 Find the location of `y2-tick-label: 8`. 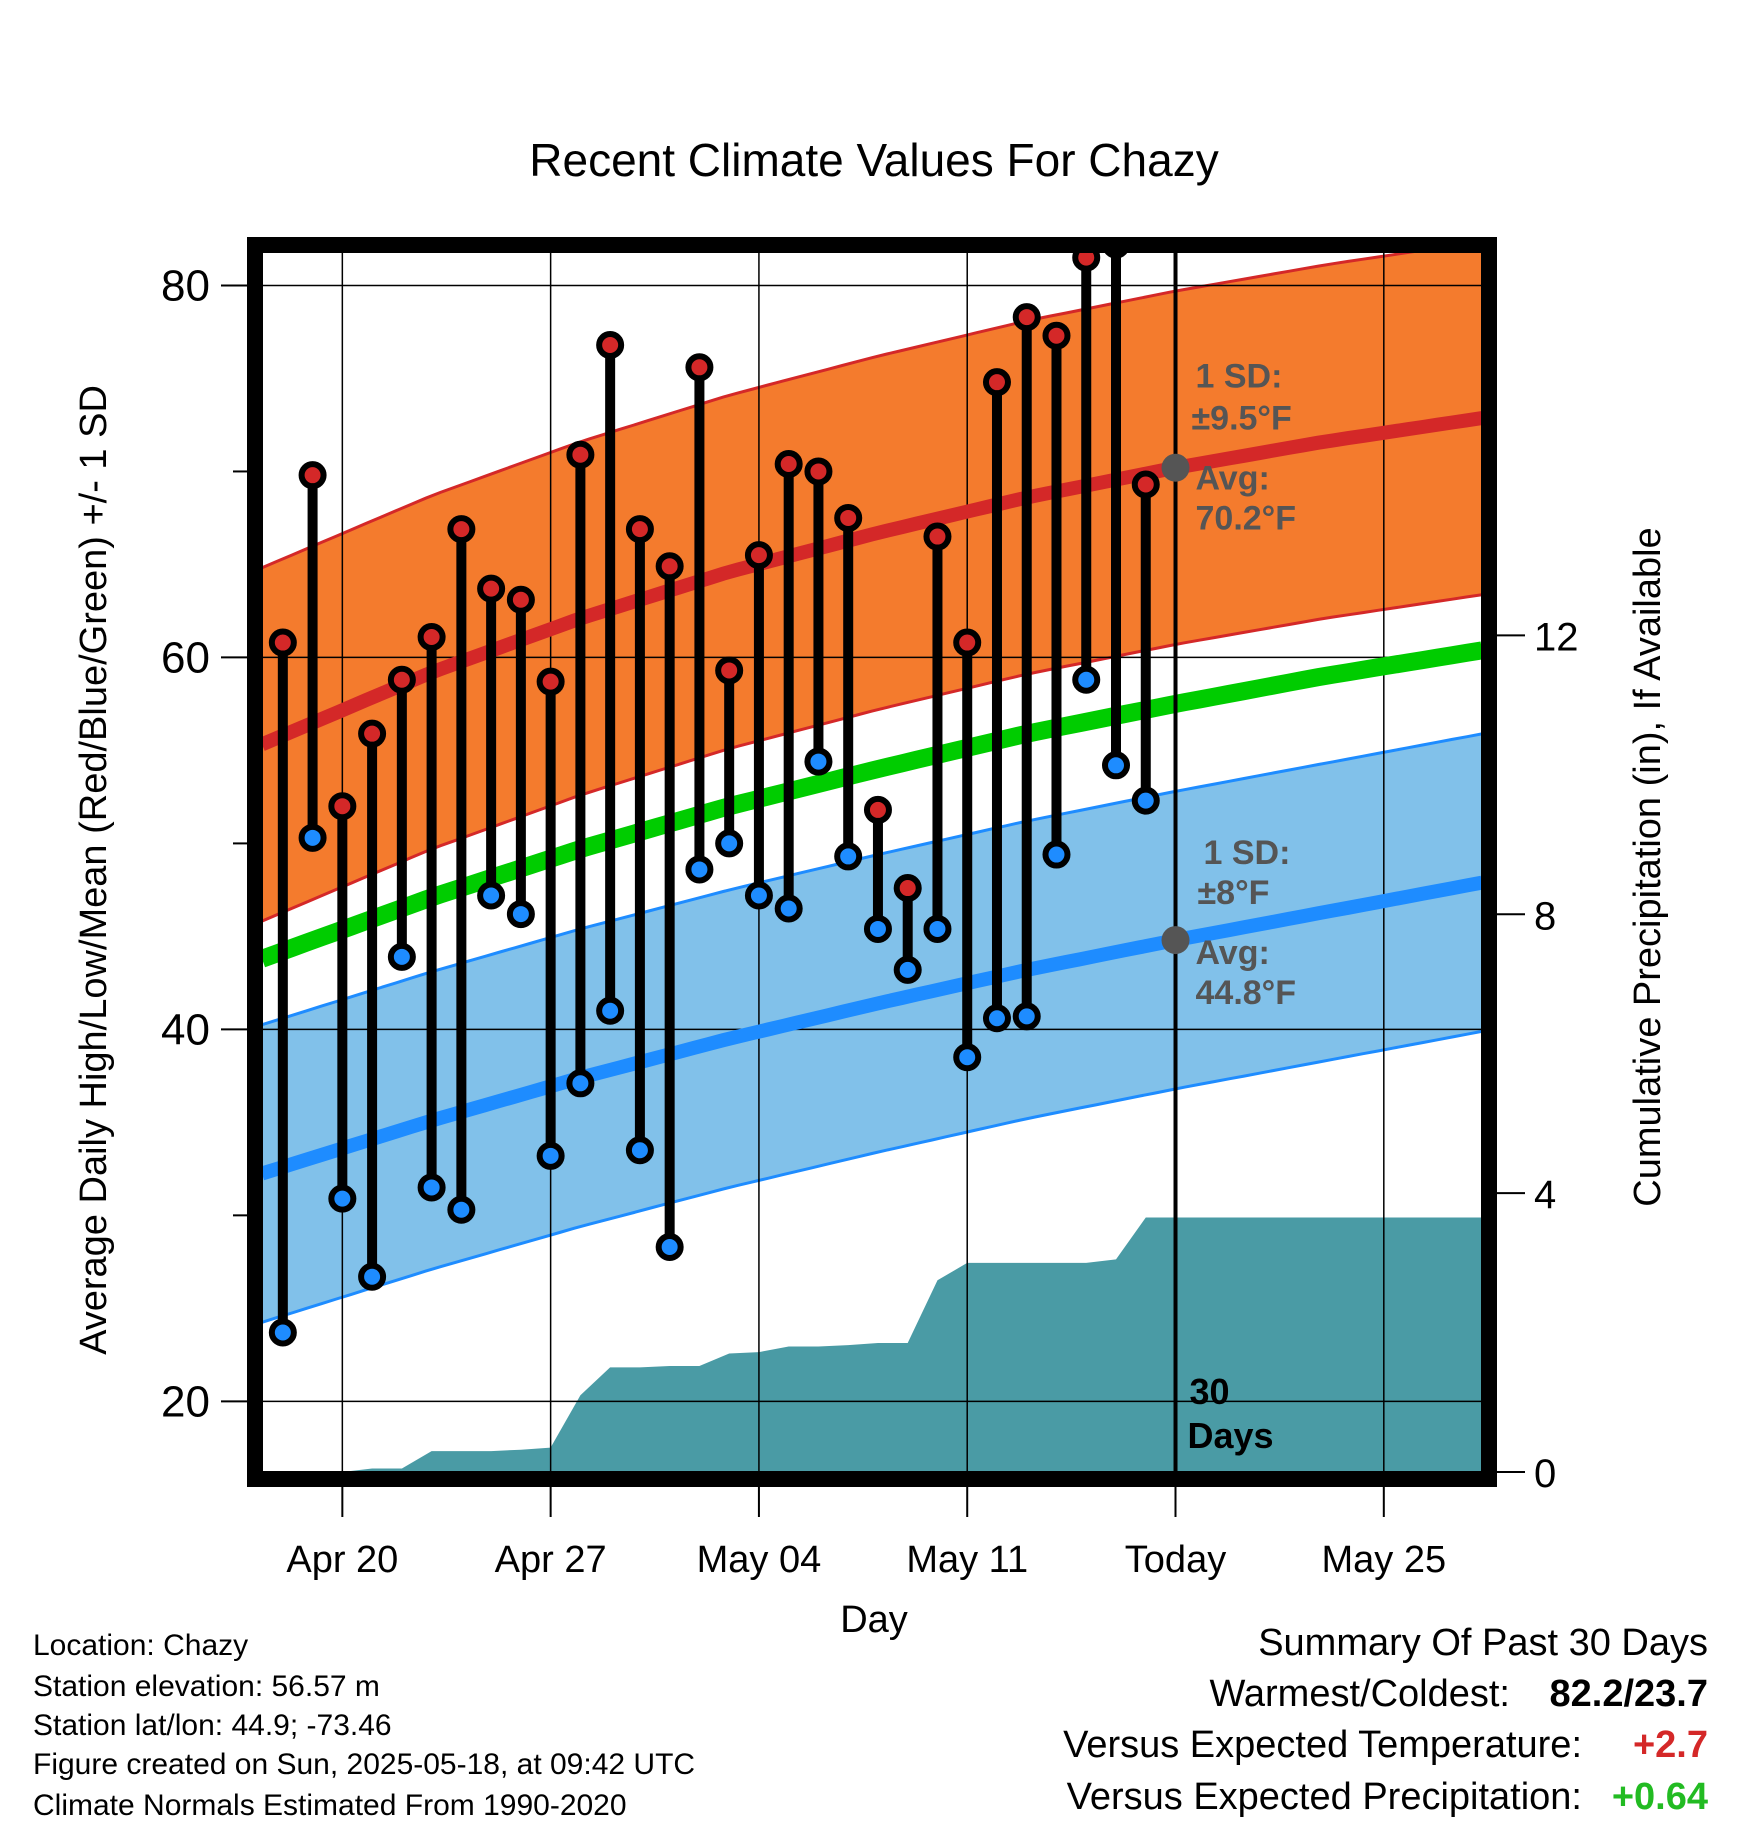

y2-tick-label: 8 is located at coordinates (1545, 916).